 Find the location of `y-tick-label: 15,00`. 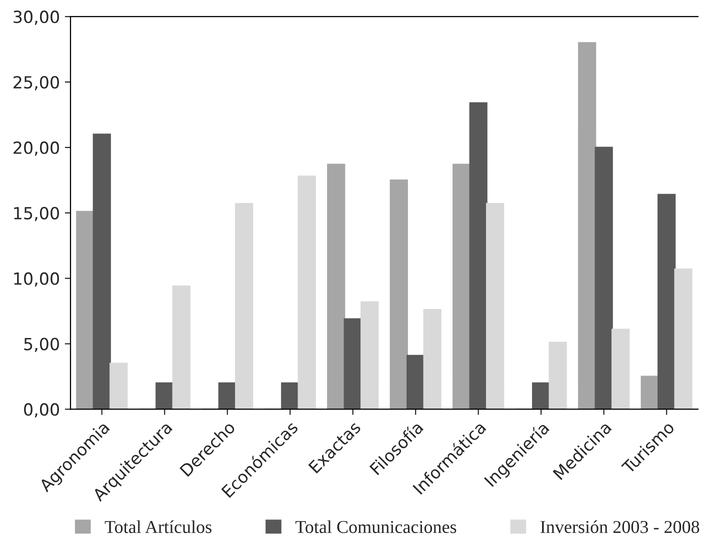

y-tick-label: 15,00 is located at coordinates (36, 214).